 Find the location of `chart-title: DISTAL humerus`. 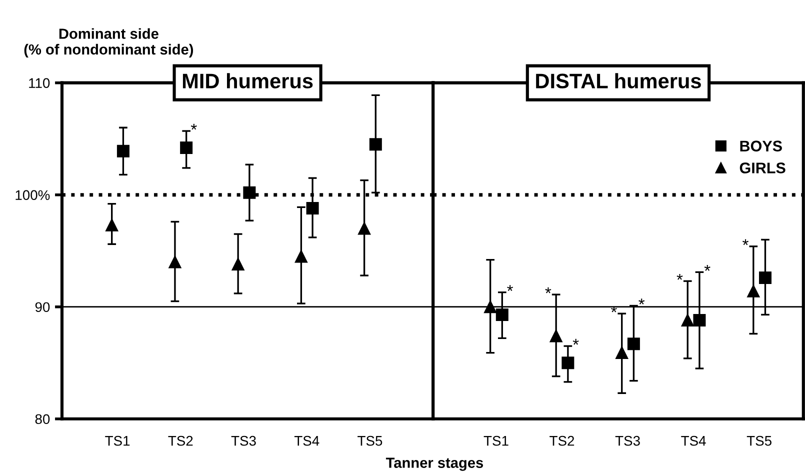

chart-title: DISTAL humerus is located at coordinates (618, 80).